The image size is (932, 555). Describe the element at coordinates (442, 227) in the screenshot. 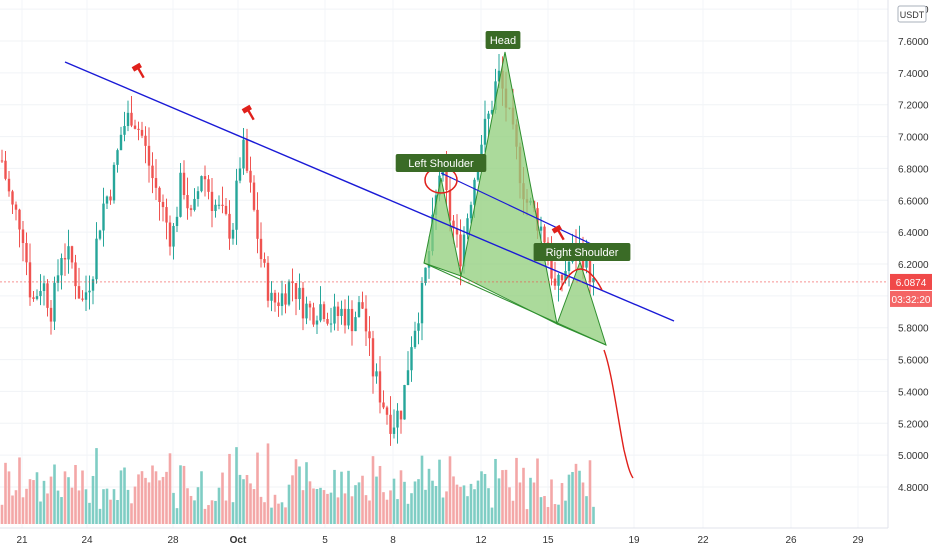

I see `pattern-left-shoulder` at that location.